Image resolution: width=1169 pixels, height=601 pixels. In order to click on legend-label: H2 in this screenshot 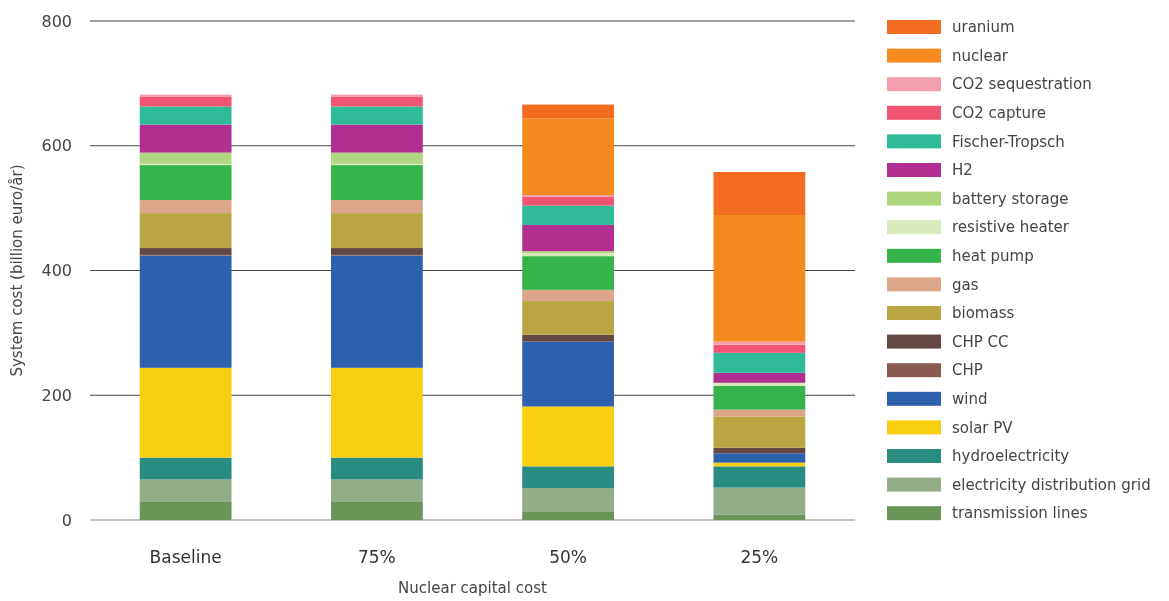, I will do `click(962, 170)`.